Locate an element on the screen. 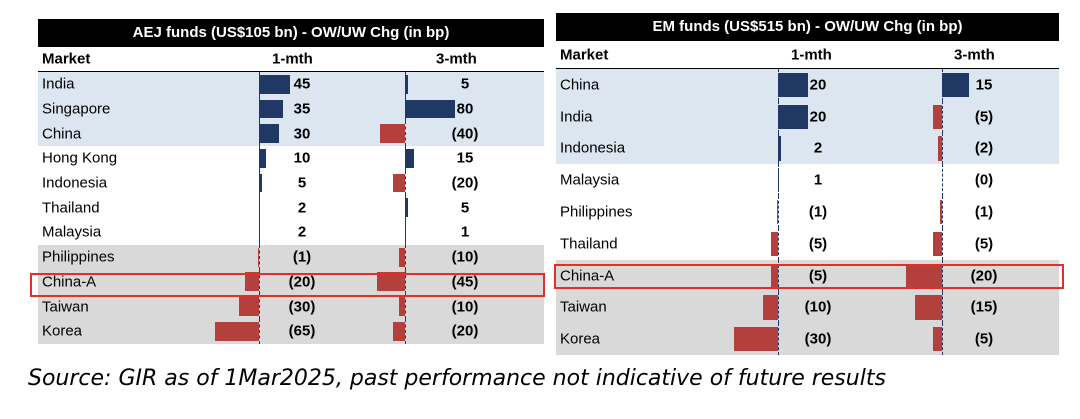 This screenshot has height=419, width=1080. aej-row-indonesia: Indonesia 5 (20) is located at coordinates (291, 183).